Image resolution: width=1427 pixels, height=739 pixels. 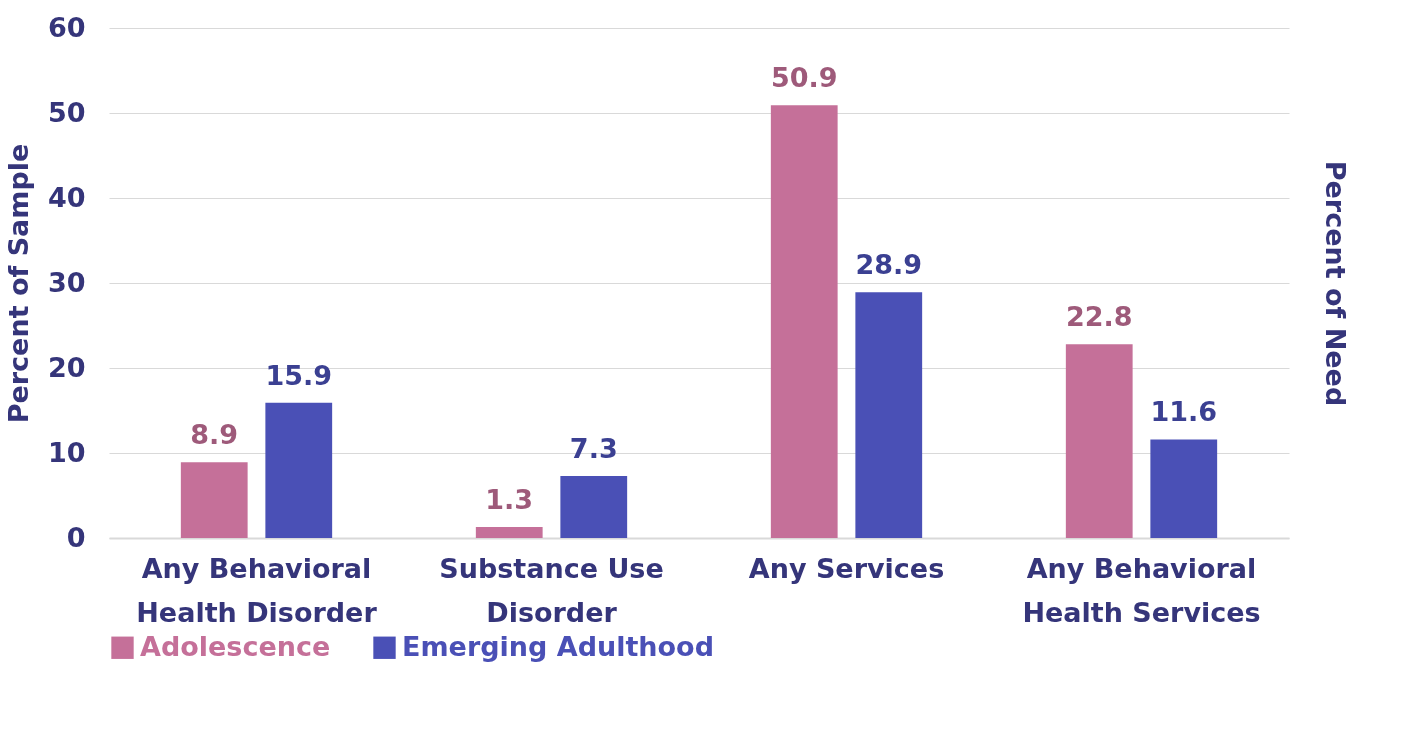 What do you see at coordinates (214, 435) in the screenshot?
I see `data-label: 8.9` at bounding box center [214, 435].